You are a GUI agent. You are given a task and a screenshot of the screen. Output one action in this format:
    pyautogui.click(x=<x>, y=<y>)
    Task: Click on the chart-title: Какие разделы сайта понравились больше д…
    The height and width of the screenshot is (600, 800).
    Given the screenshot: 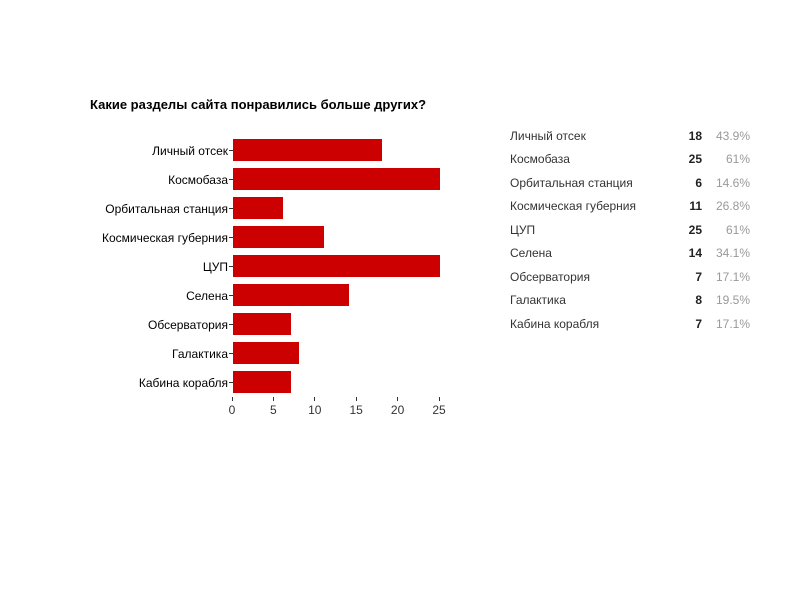 What is the action you would take?
    pyautogui.click(x=258, y=104)
    